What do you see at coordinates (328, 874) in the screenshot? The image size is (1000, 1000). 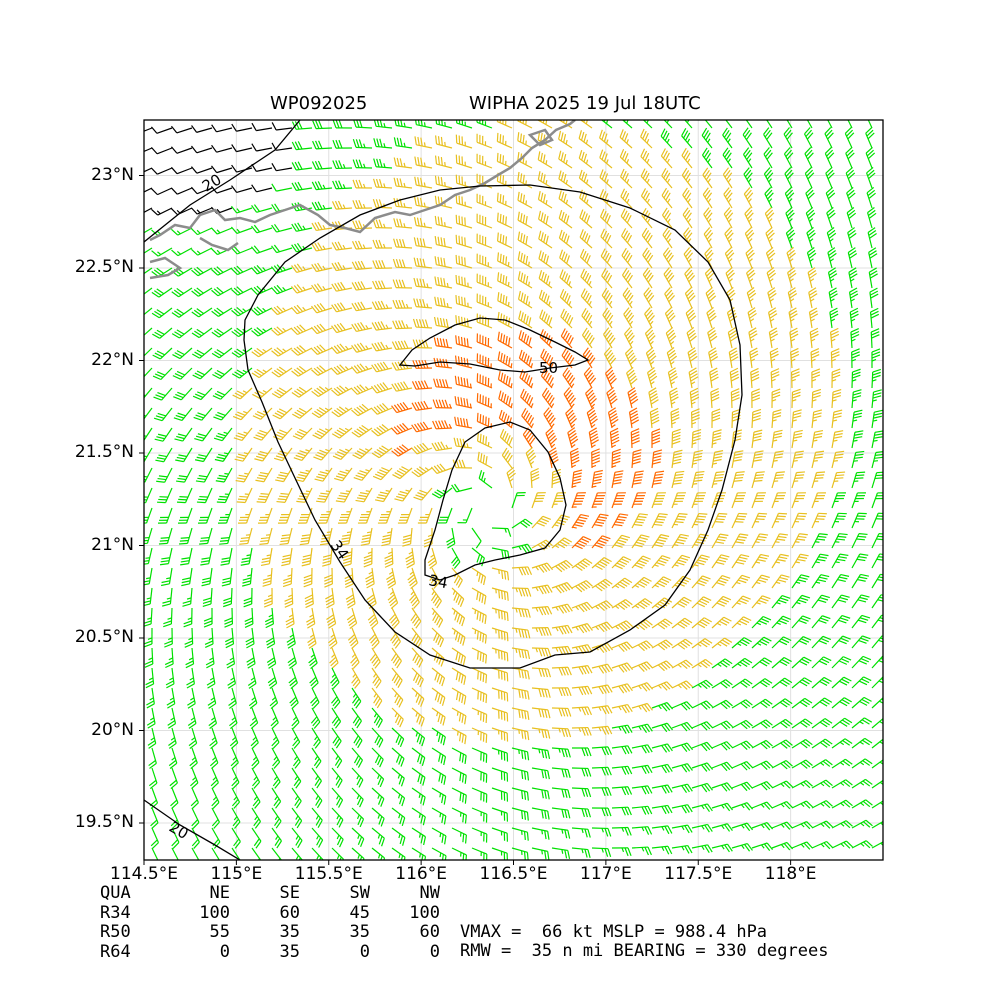 I see `longitude-tick-label: 115.5°E` at bounding box center [328, 874].